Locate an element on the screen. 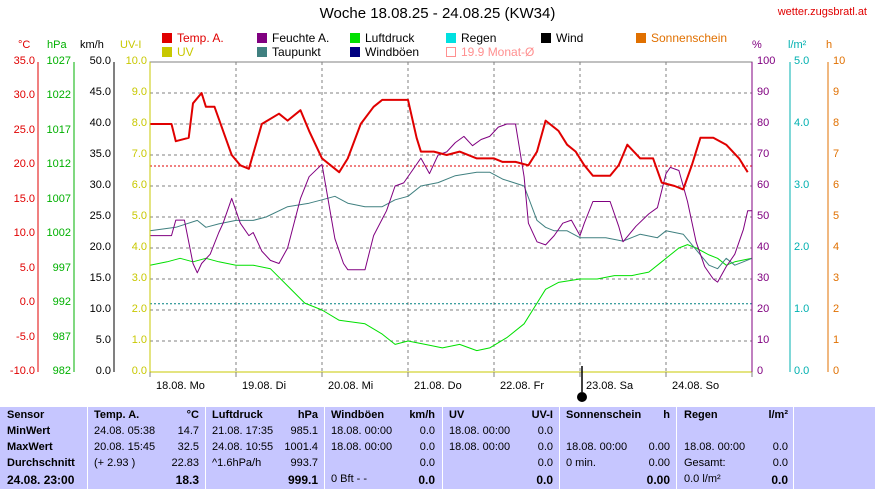 This screenshot has height=489, width=875. cell-value: 22.83 is located at coordinates (185, 463).